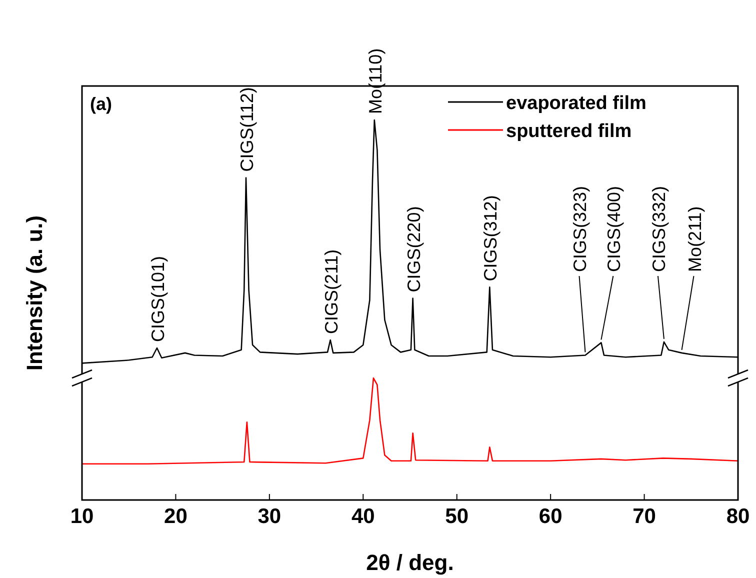 The image size is (756, 578). Describe the element at coordinates (658, 229) in the screenshot. I see `annotation: CIGS(332)` at that location.